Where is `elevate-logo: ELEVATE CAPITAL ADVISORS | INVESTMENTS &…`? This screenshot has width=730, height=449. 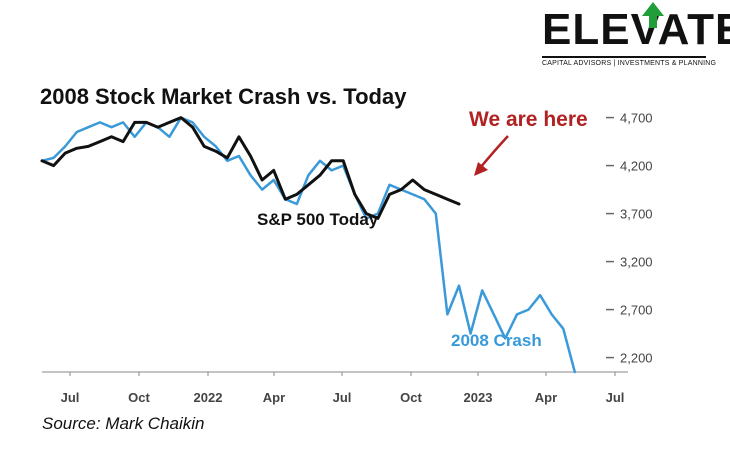 elevate-logo: ELEVATE CAPITAL ADVISORS | INVESTMENTS &… is located at coordinates (634, 35).